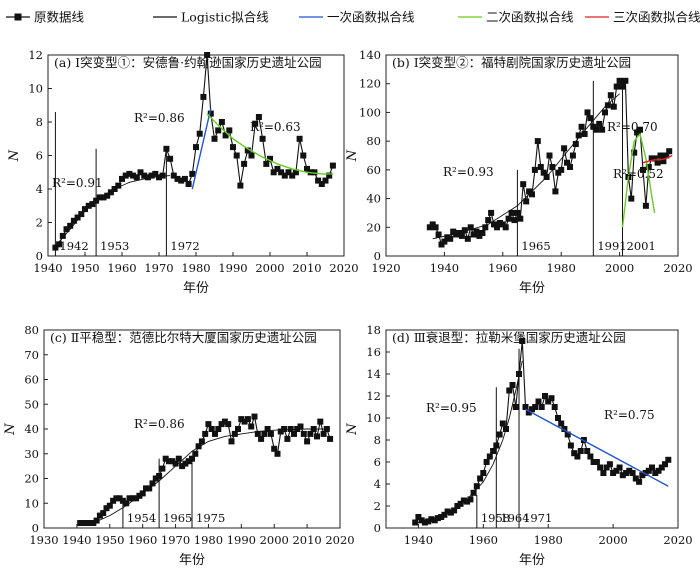 This screenshot has width=700, height=581. What do you see at coordinates (495, 518) in the screenshot?
I see `segment-year-label: 1958` at bounding box center [495, 518].